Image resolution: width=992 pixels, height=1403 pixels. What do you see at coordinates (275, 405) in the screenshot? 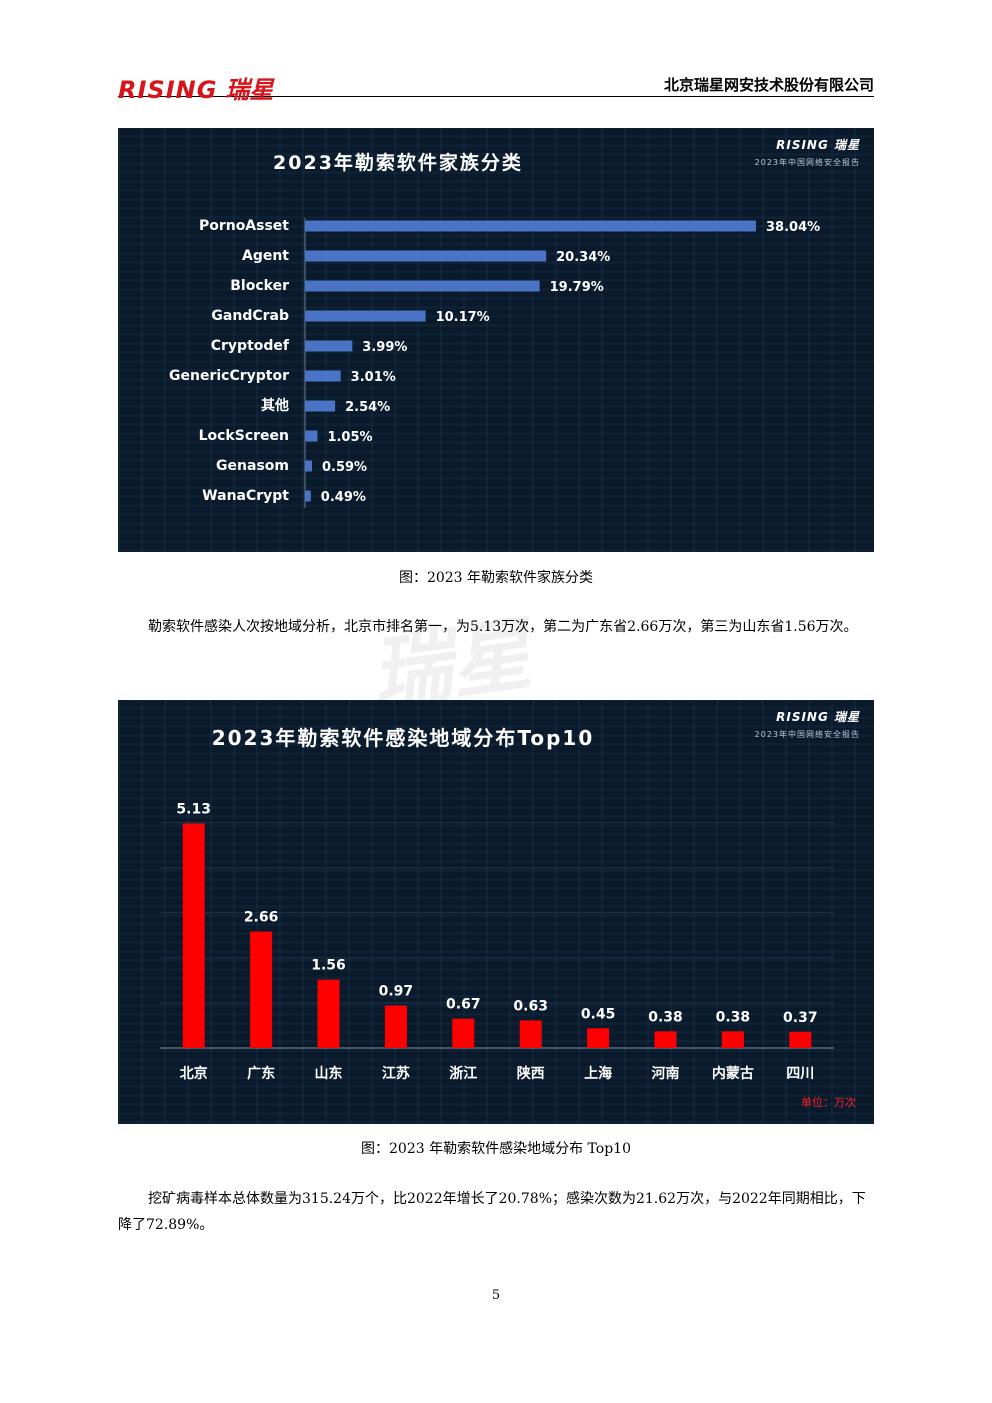
I see `category-label: 其他` at bounding box center [275, 405].